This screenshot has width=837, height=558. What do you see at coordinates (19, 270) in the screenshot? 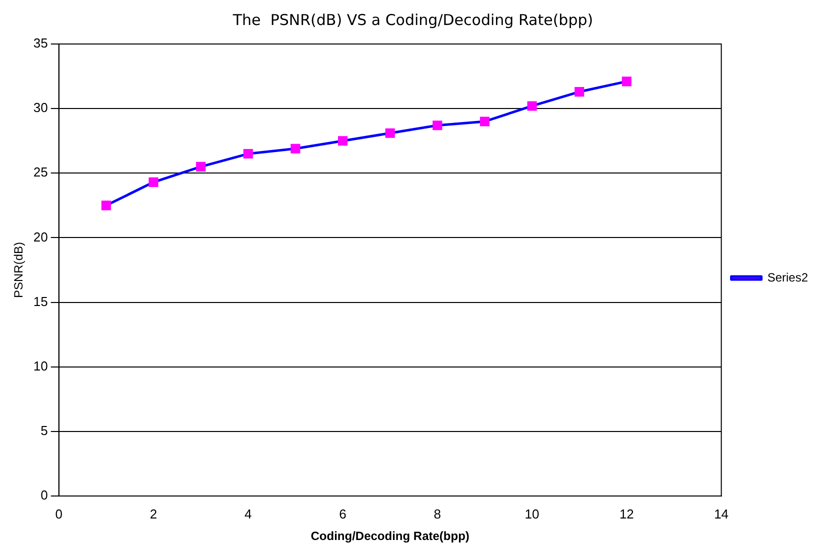
I see `y-axis-title: PSNR(dB)` at bounding box center [19, 270].